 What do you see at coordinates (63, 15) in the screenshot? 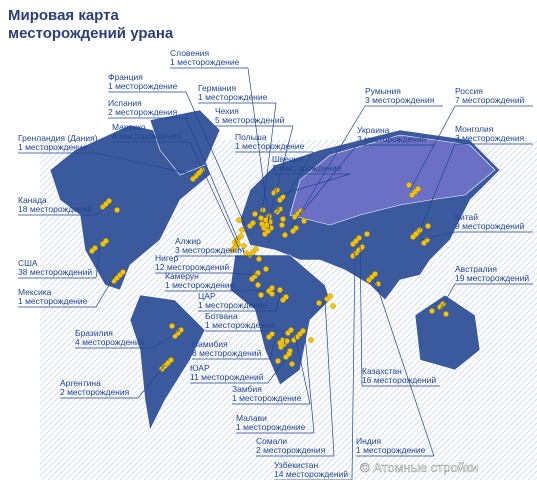
I see `title: Мировая карта` at bounding box center [63, 15].